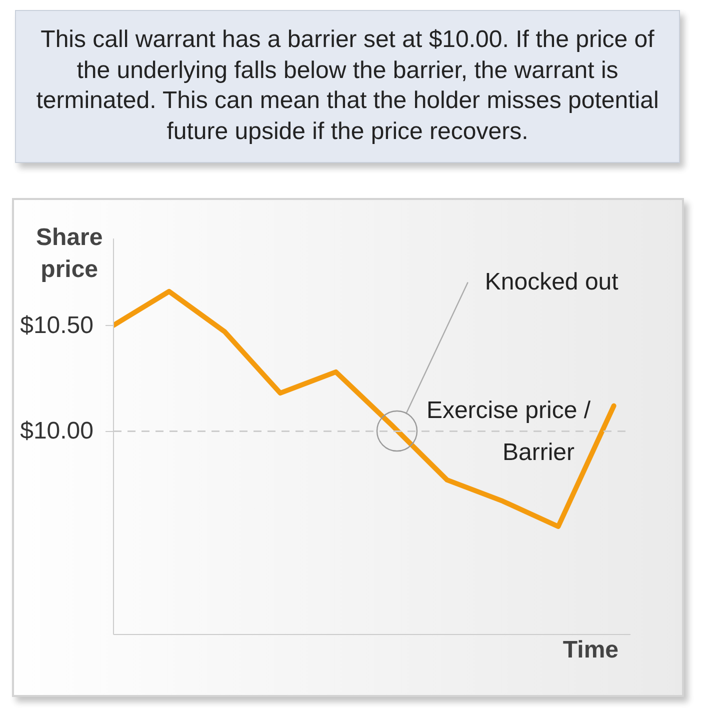 Image resolution: width=701 pixels, height=710 pixels. What do you see at coordinates (57, 325) in the screenshot?
I see `y-tick-label: $10.50` at bounding box center [57, 325].